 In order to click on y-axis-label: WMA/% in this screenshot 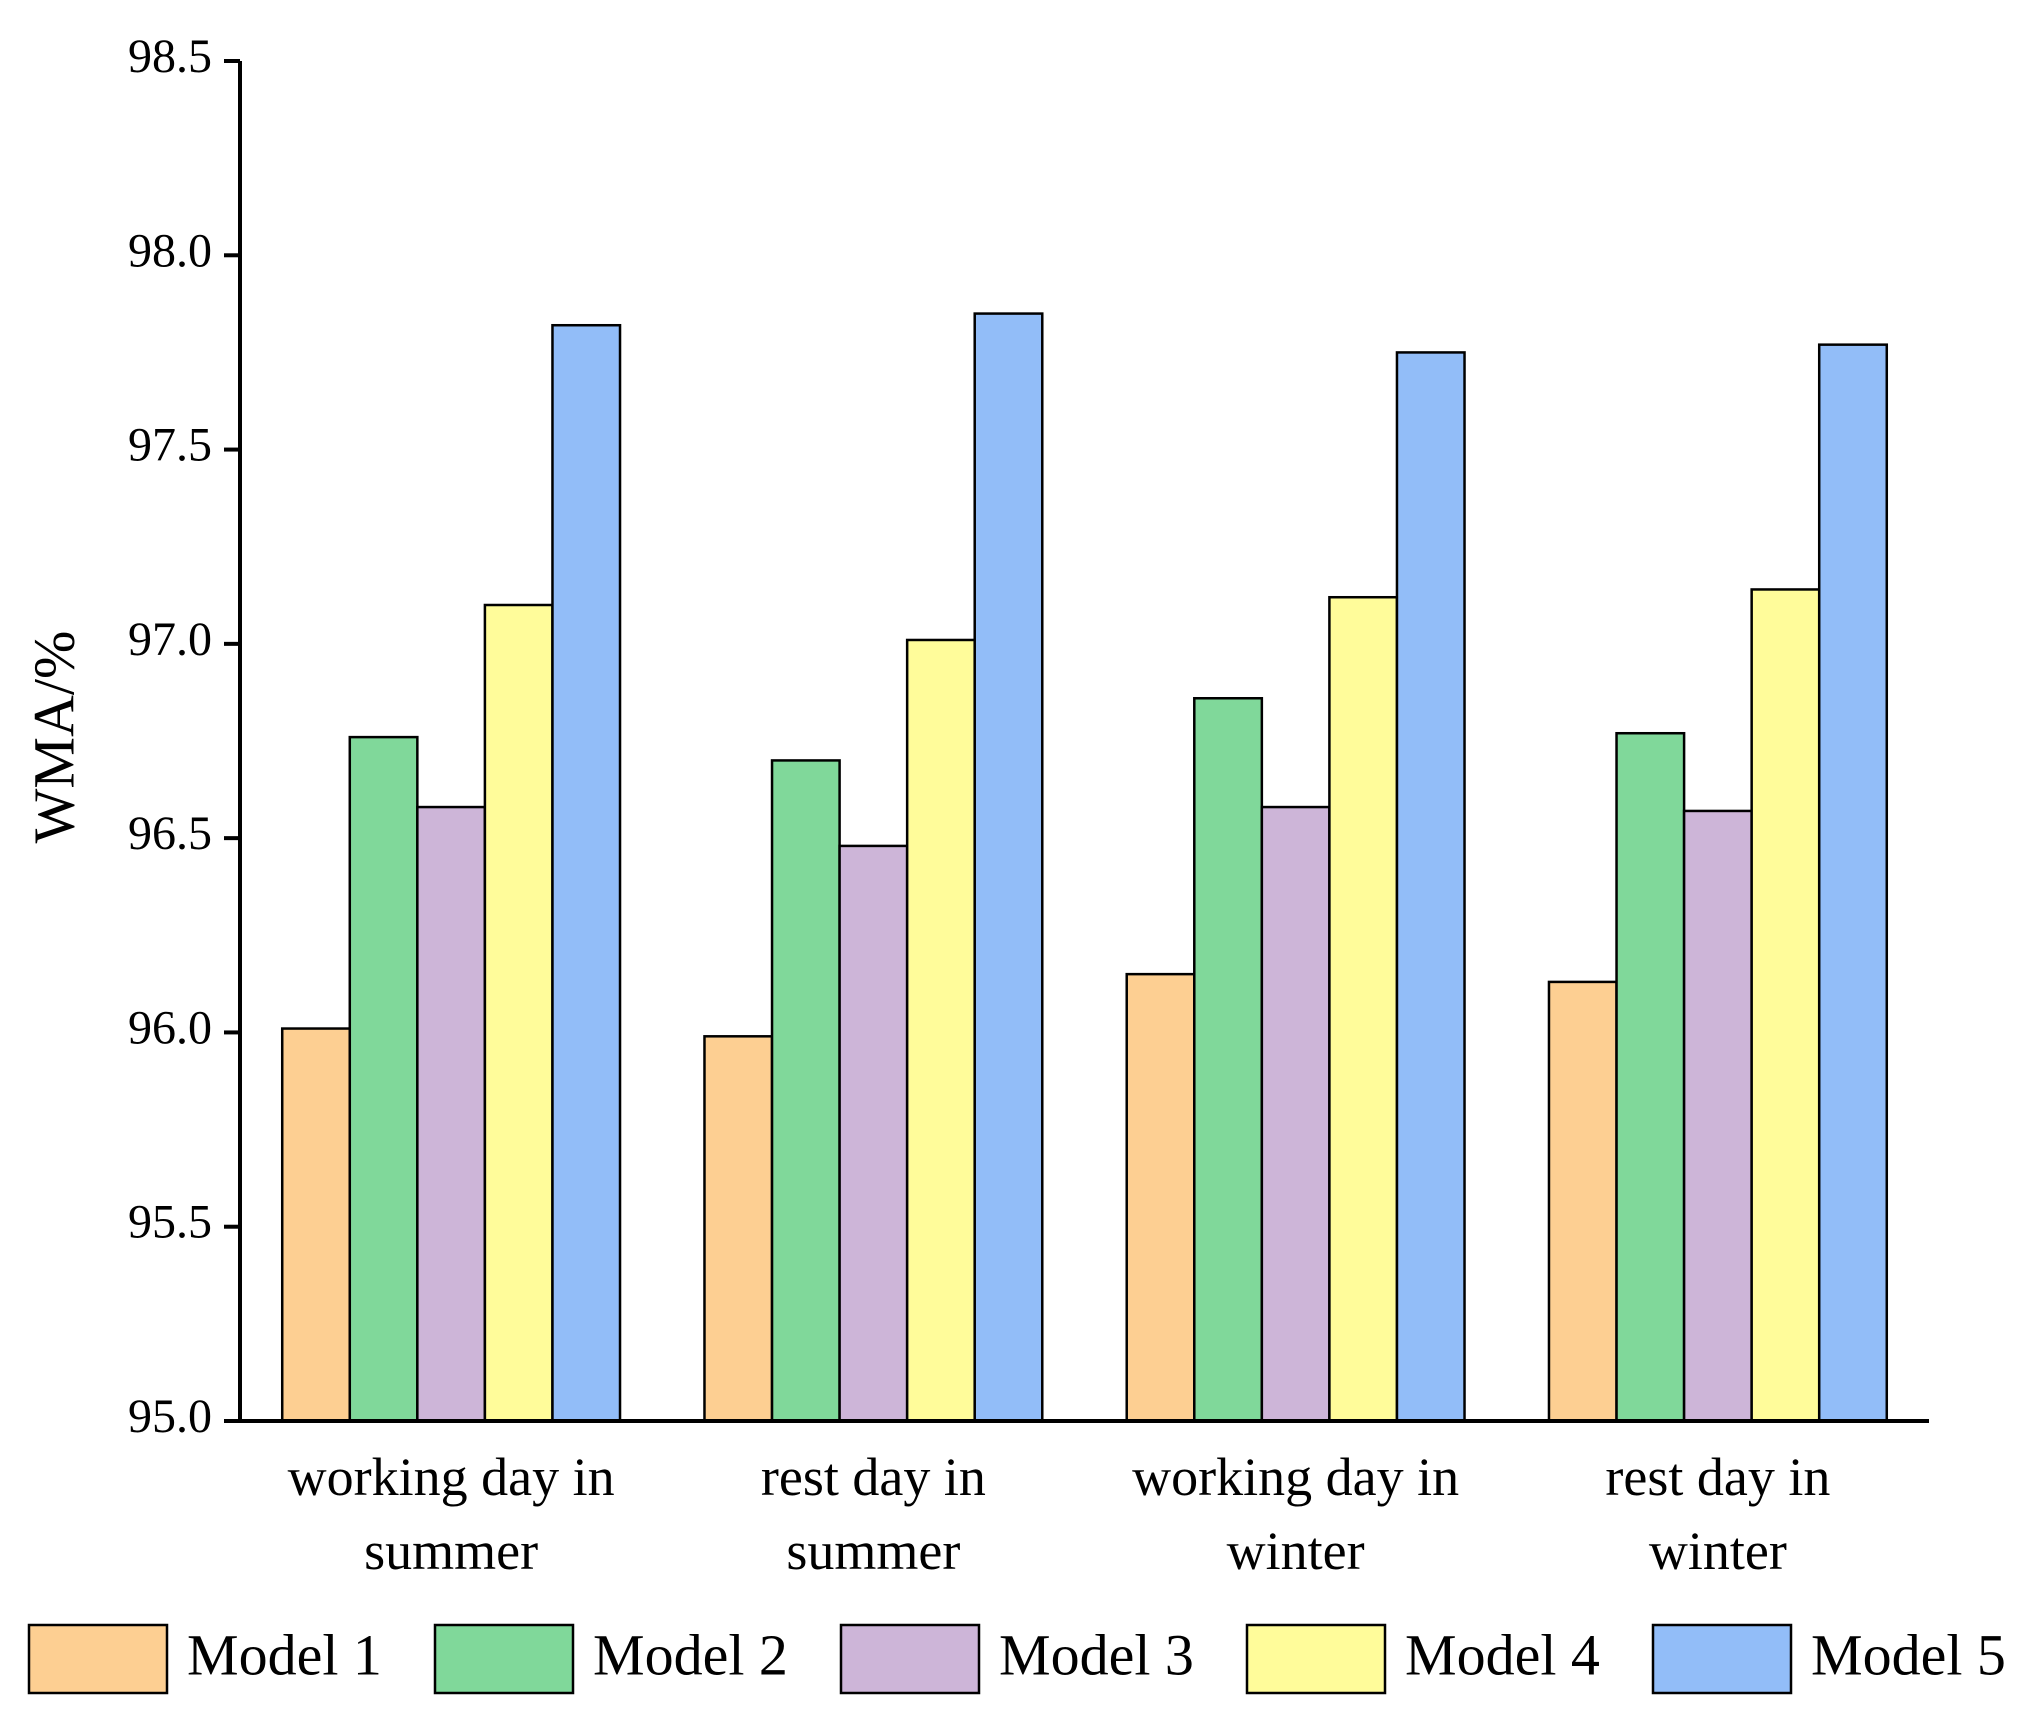, I will do `click(53, 737)`.